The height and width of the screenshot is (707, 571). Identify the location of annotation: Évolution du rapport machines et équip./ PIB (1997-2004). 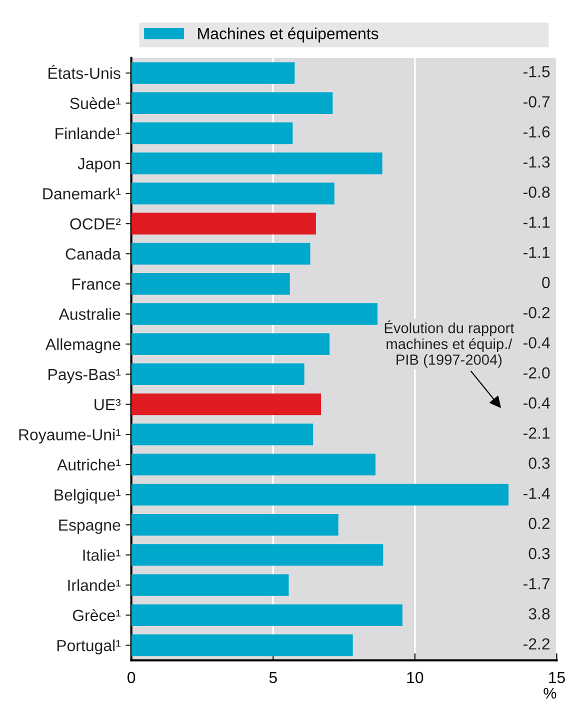
(449, 344).